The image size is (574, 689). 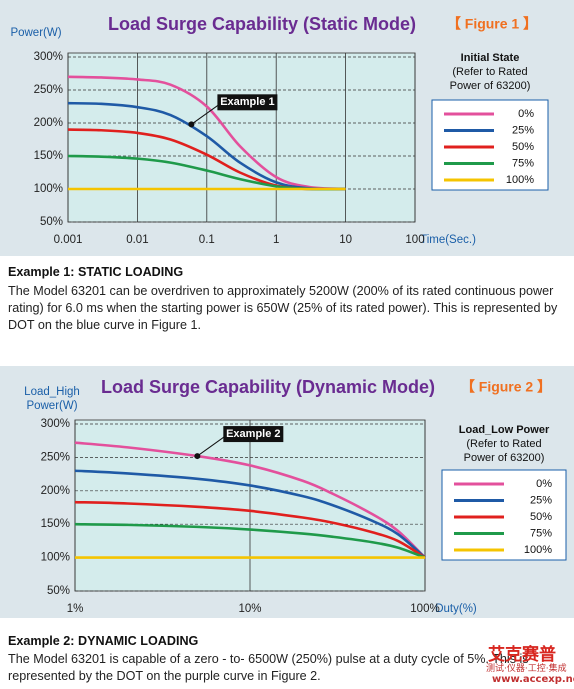 What do you see at coordinates (96, 272) in the screenshot?
I see `example-heading: Example 1: STATIC LOADING` at bounding box center [96, 272].